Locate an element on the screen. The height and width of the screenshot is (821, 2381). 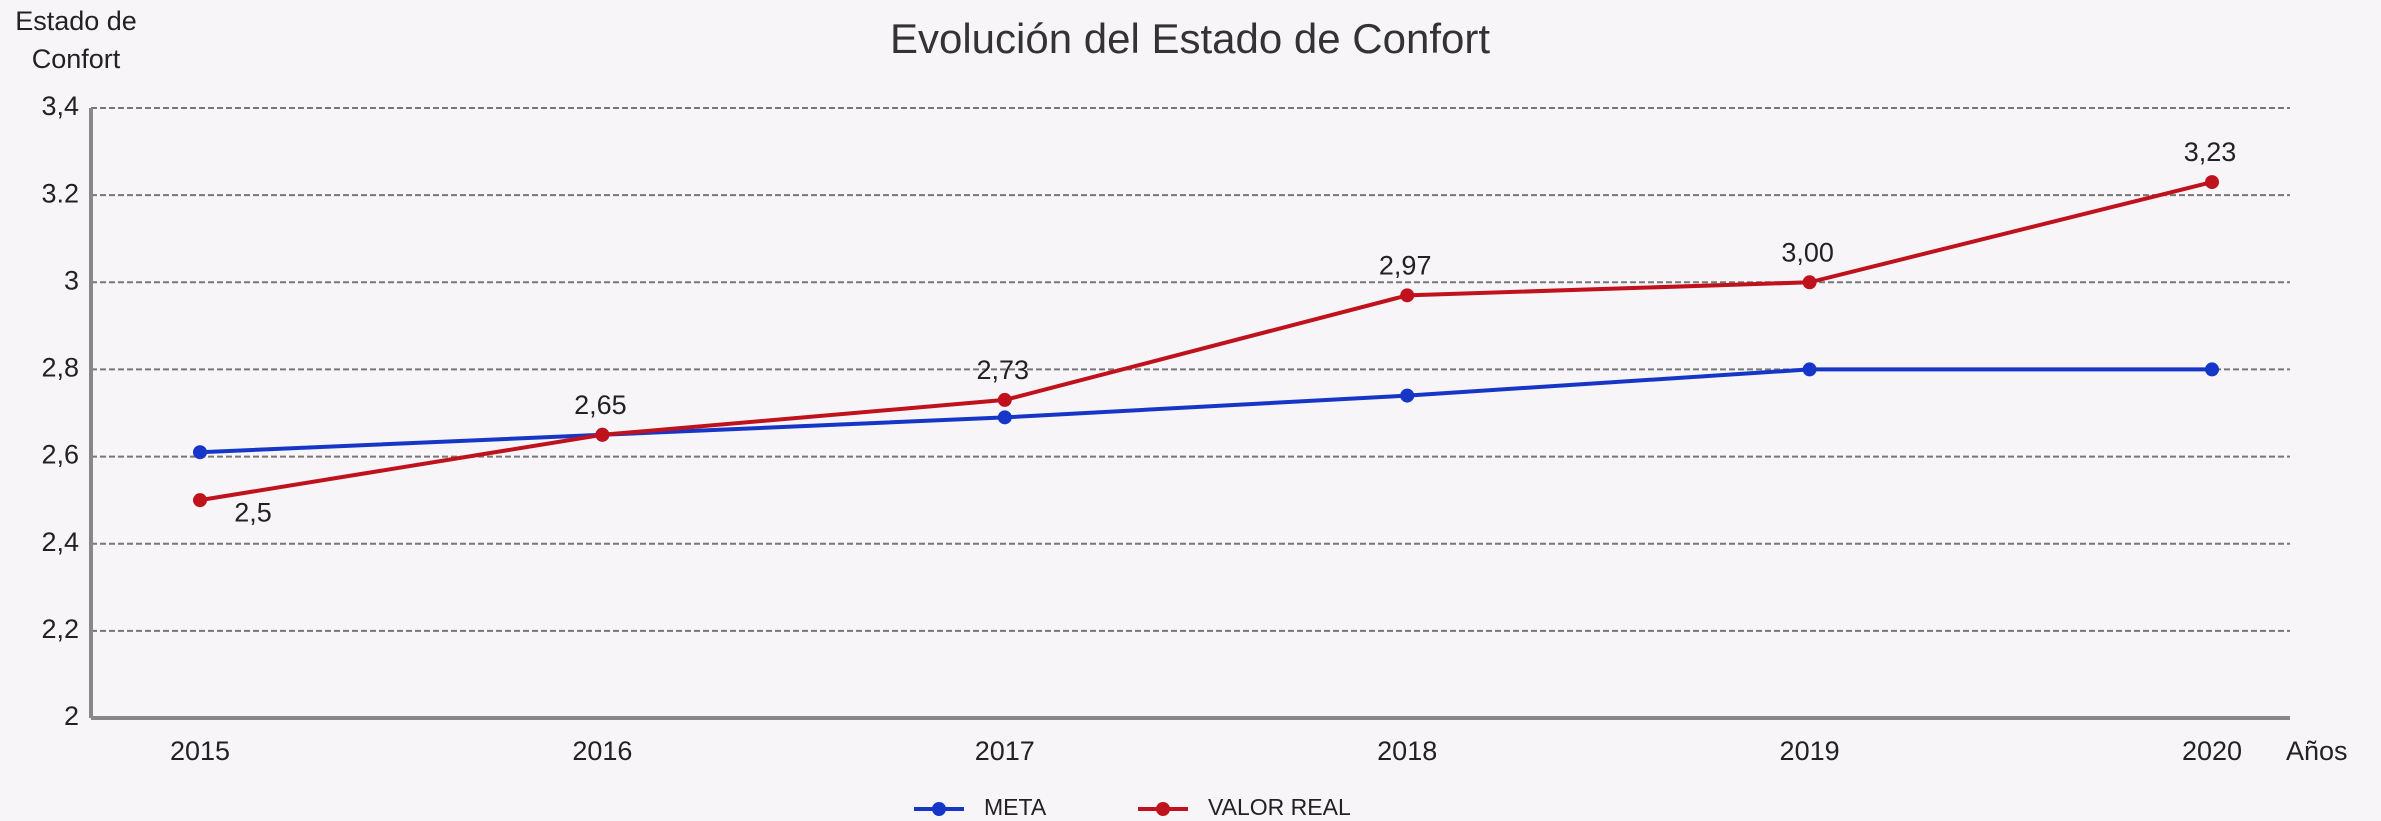
x-tick-label: 2017 is located at coordinates (1005, 751).